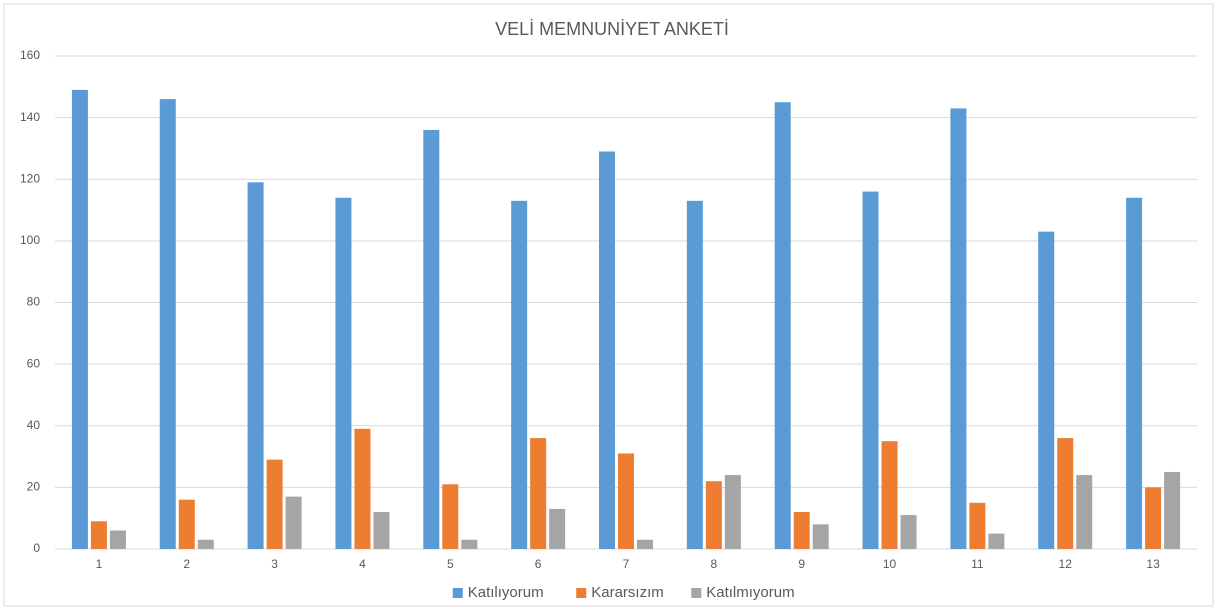 Image resolution: width=1217 pixels, height=610 pixels. Describe the element at coordinates (801, 564) in the screenshot. I see `x-tick-label: 9` at that location.